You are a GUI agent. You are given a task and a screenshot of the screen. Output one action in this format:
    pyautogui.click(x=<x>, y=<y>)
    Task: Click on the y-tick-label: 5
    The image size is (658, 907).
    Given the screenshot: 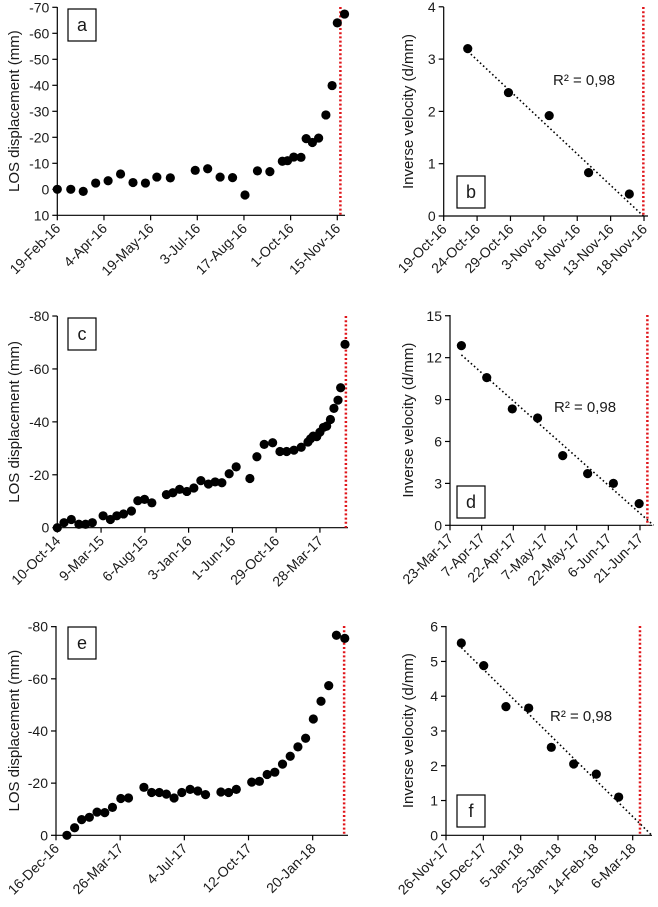 What is the action you would take?
    pyautogui.click(x=434, y=661)
    